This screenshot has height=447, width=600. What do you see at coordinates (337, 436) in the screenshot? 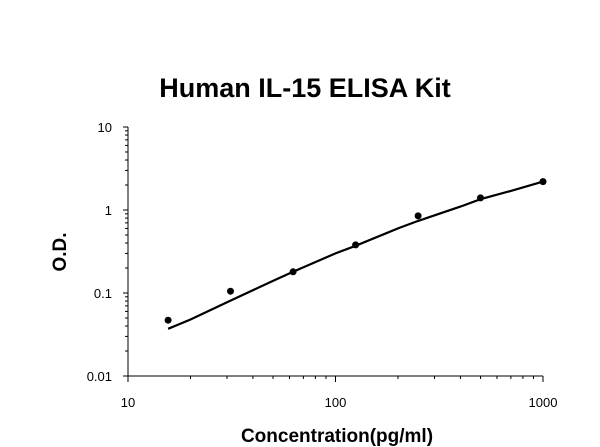
I see `x-axis-label: Concentration(pg/ml)` at bounding box center [337, 436].